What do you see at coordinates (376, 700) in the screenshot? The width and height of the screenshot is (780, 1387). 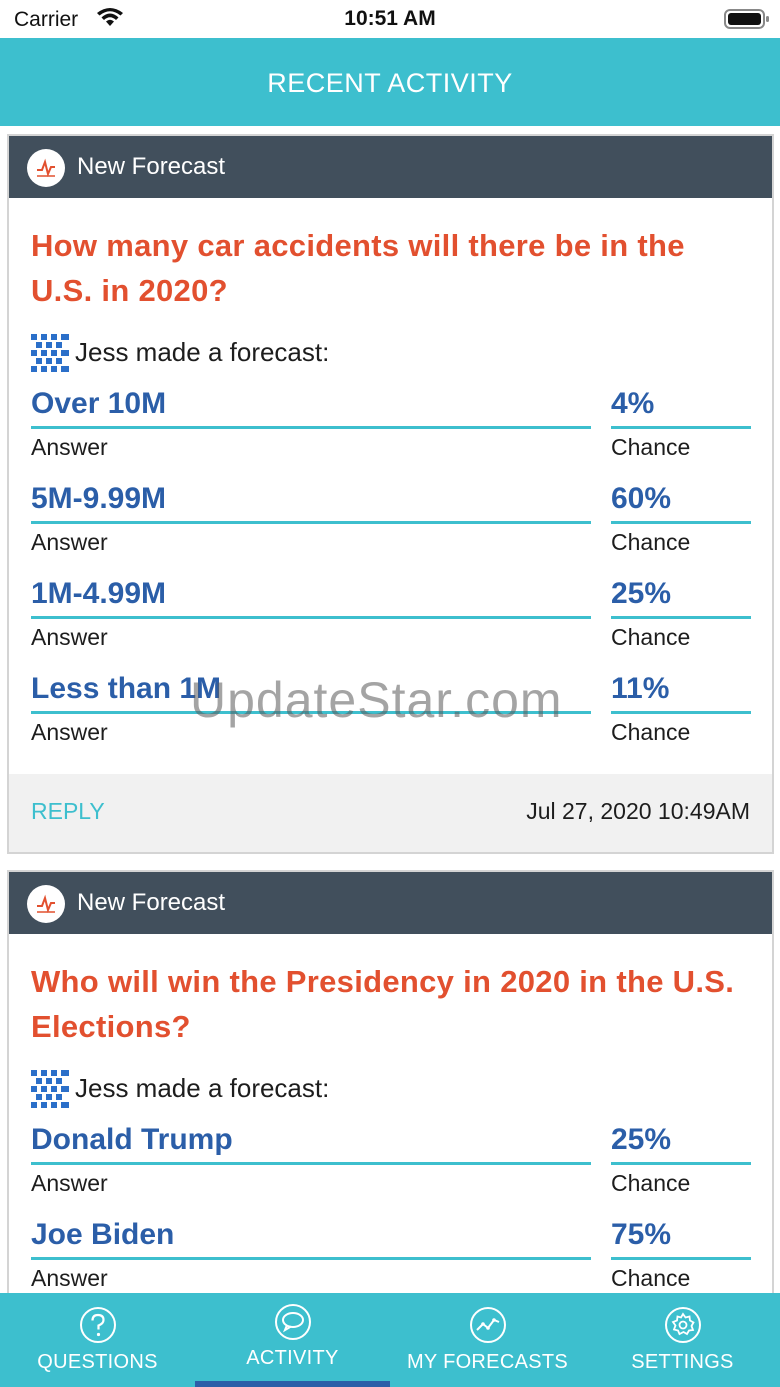 I see `watermark: UpdateStar.com` at bounding box center [376, 700].